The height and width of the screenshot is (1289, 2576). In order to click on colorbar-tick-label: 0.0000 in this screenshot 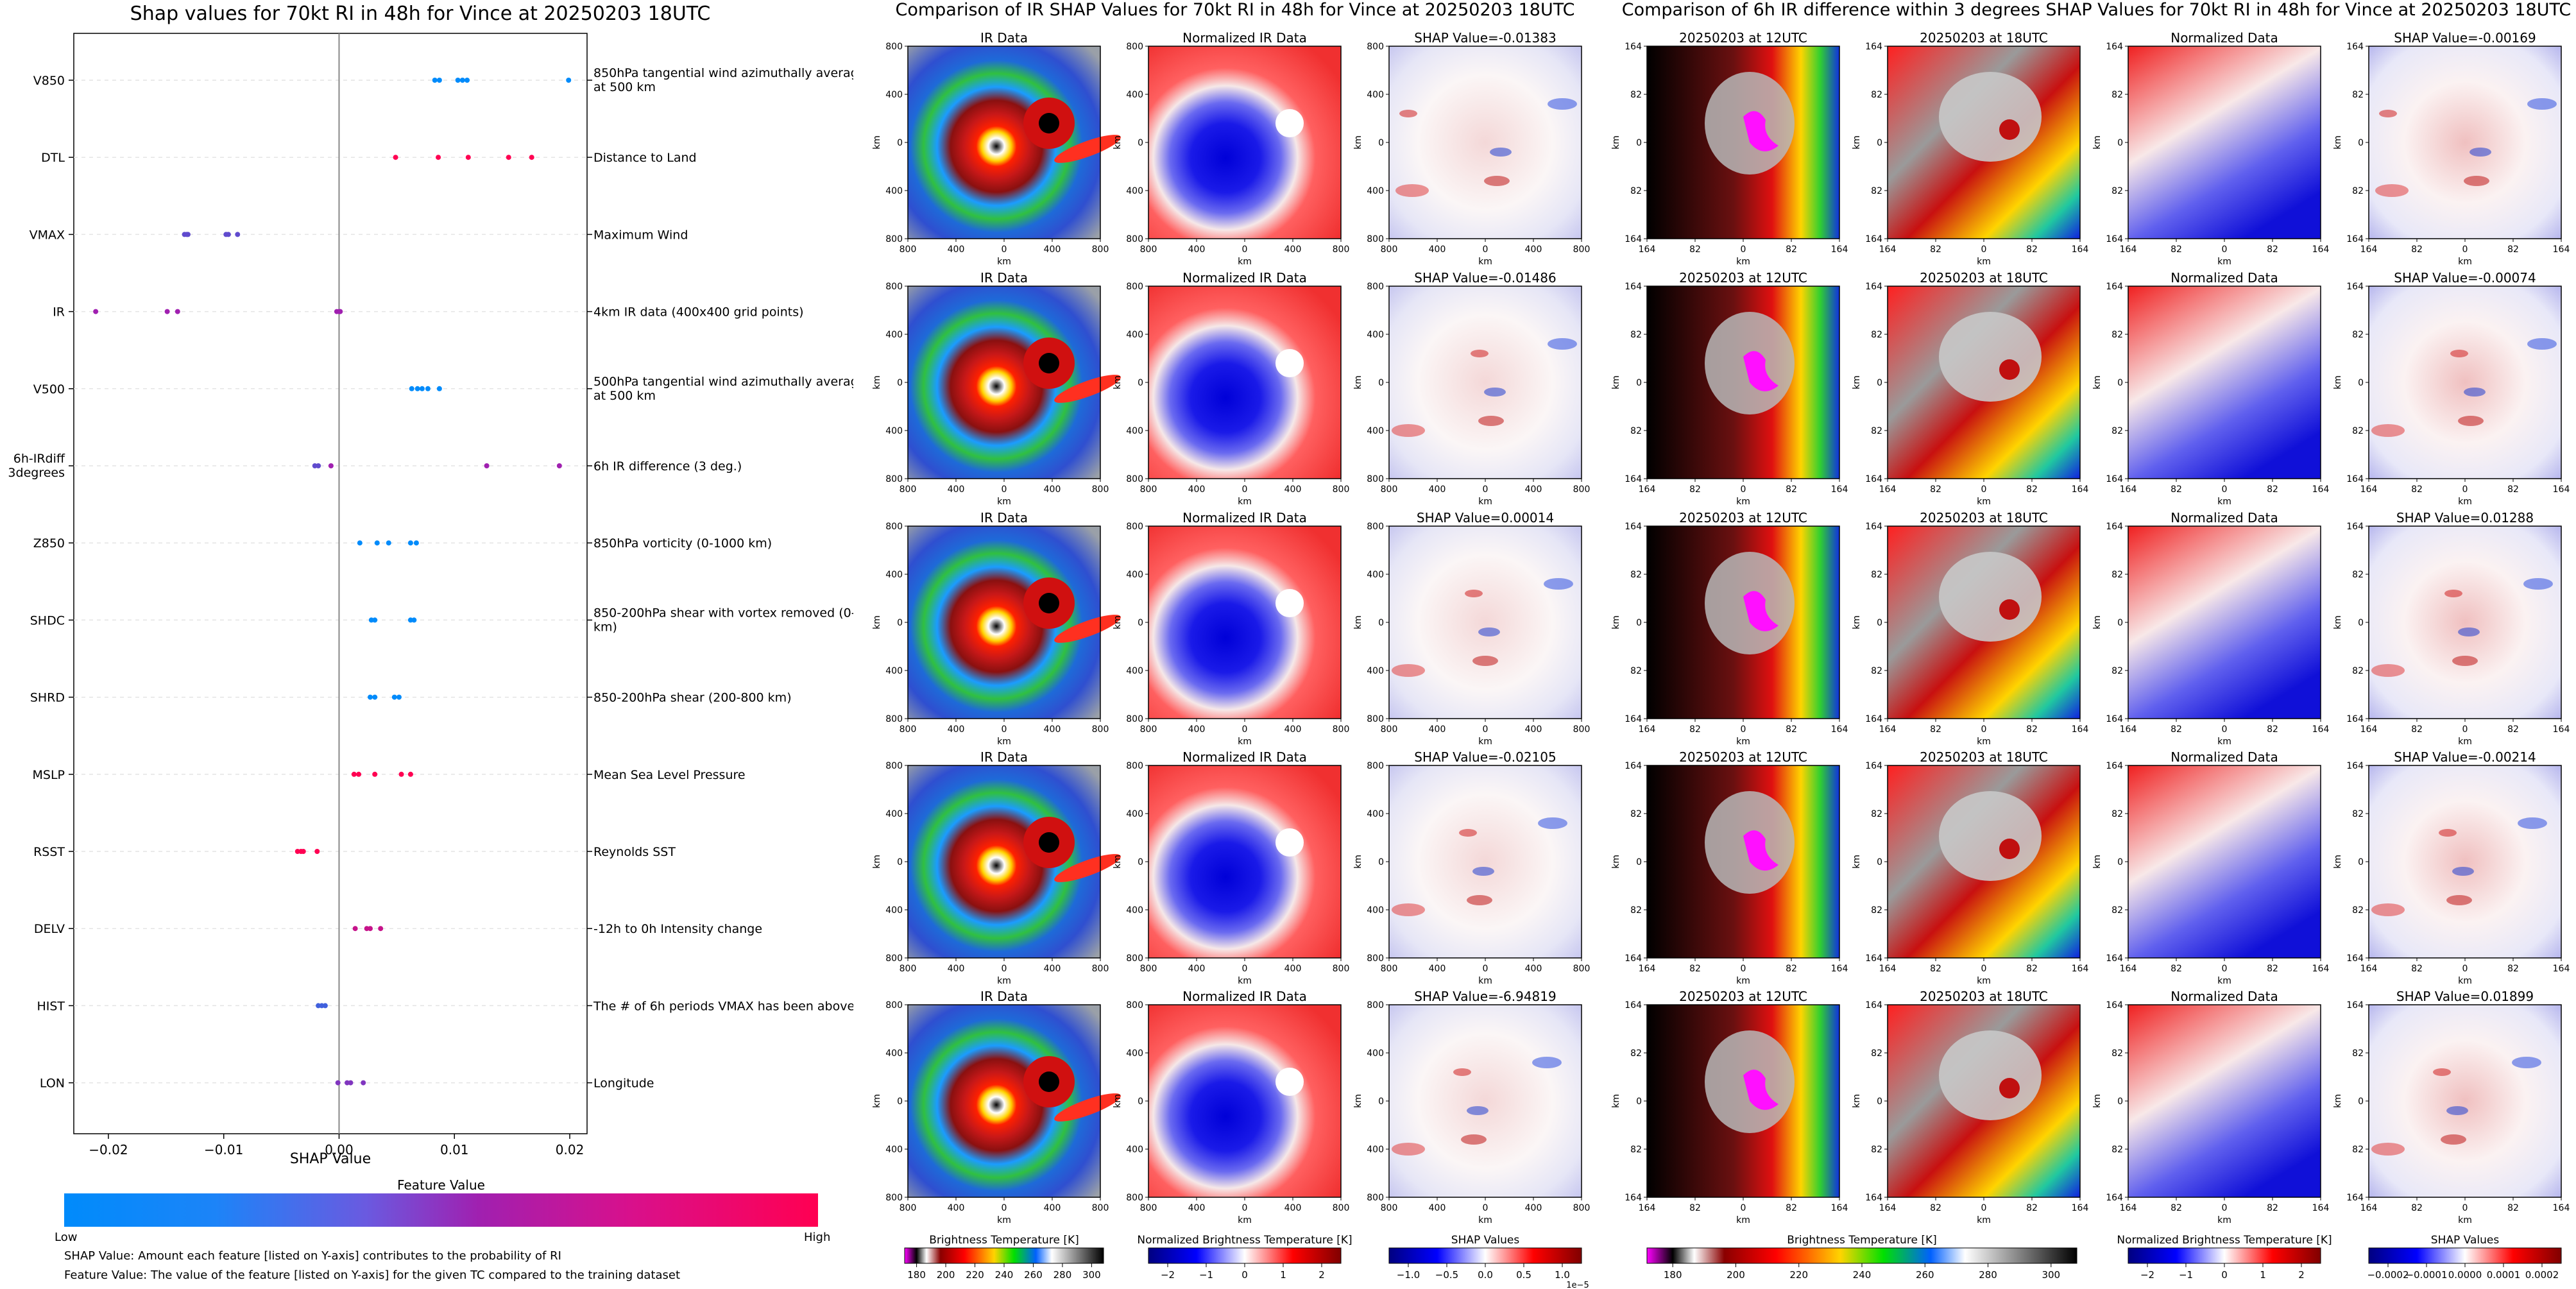, I will do `click(2465, 1275)`.